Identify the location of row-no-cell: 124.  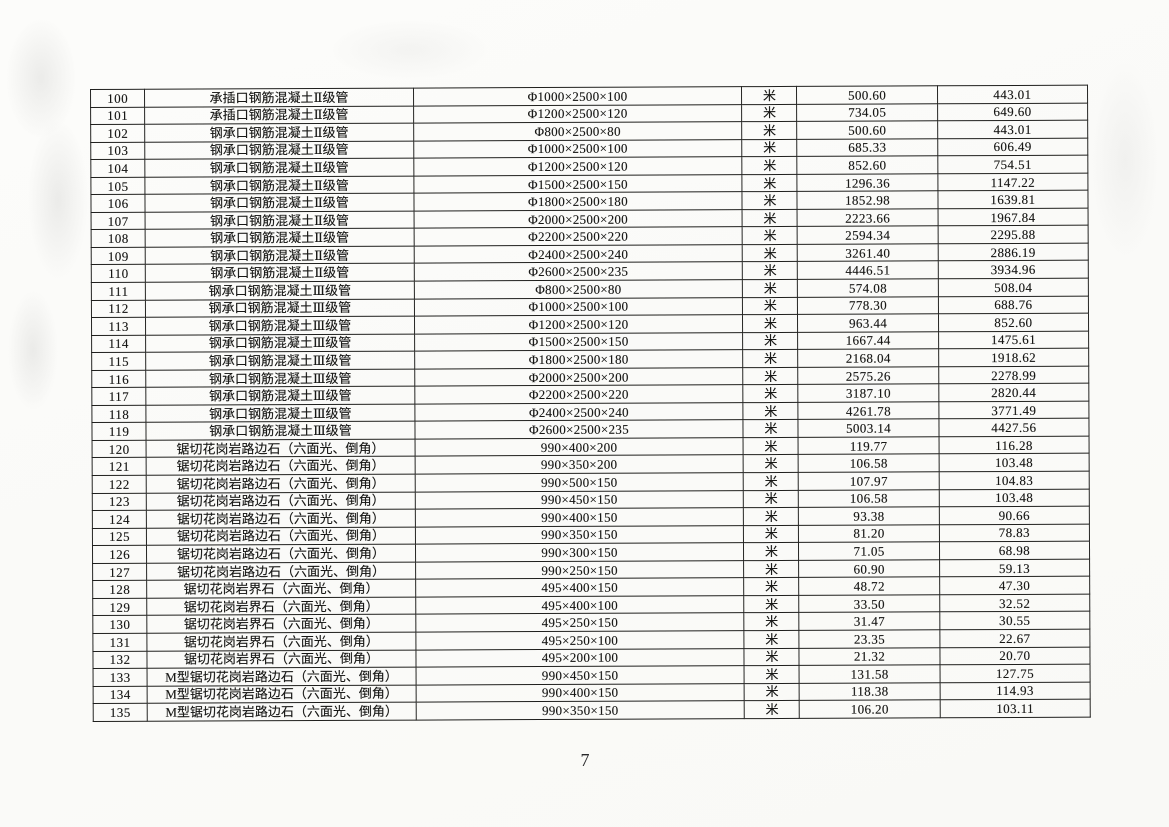
(119, 519).